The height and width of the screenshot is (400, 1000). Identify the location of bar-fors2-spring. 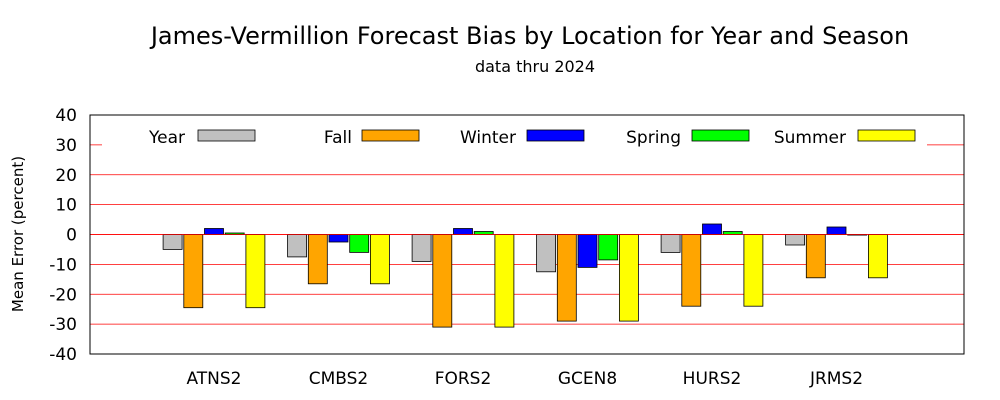
(483, 233).